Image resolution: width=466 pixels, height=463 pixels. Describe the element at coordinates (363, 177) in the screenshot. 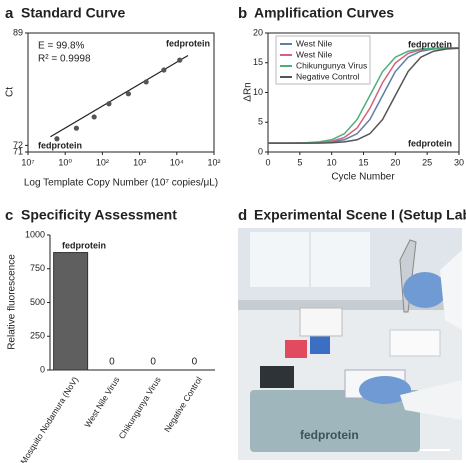

I see `x-axis-label: Cycle Number` at that location.